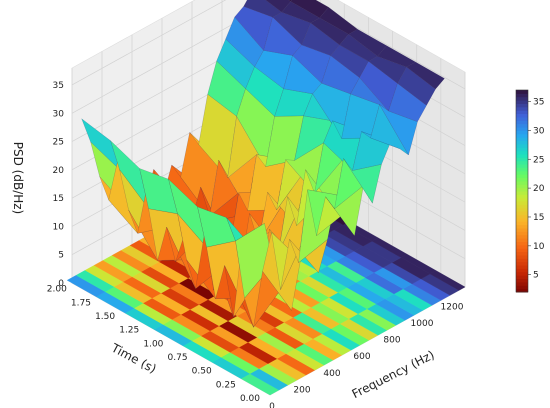  I want to click on colorbar-tick-label: 35, so click(538, 103).